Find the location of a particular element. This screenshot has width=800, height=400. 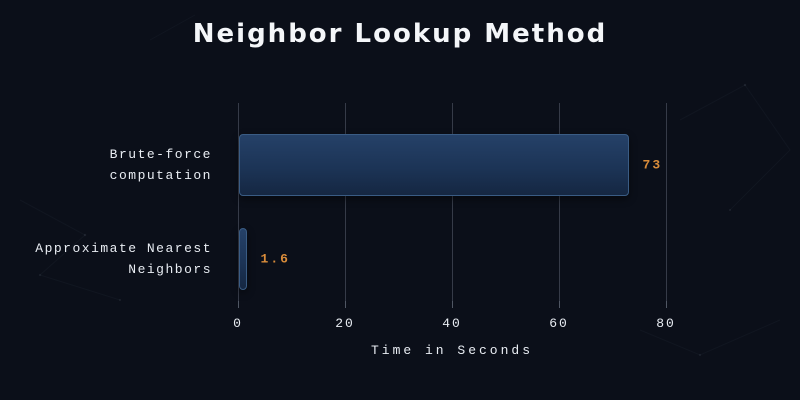

x-tick-label: 60 is located at coordinates (559, 323).